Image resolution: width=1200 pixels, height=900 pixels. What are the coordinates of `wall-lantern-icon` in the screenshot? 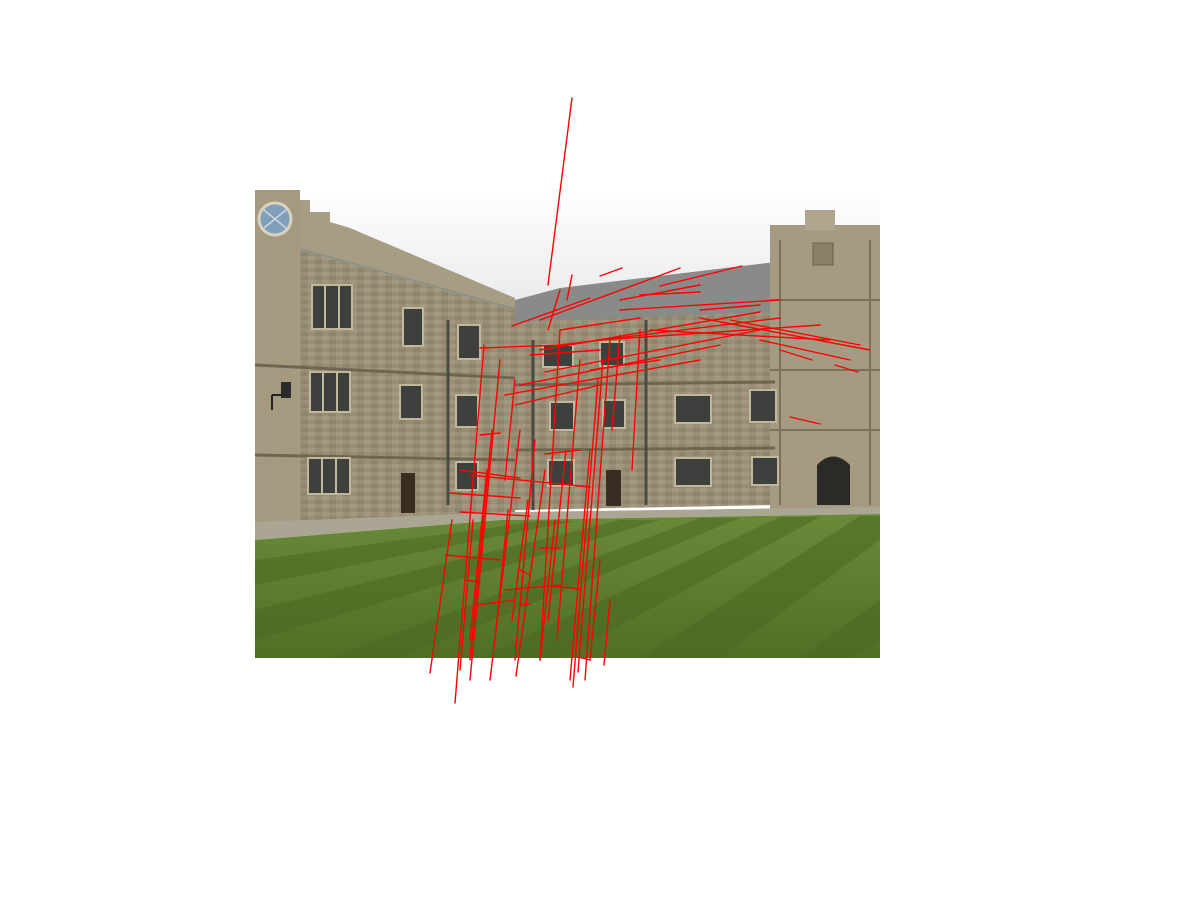 It's located at (281, 396).